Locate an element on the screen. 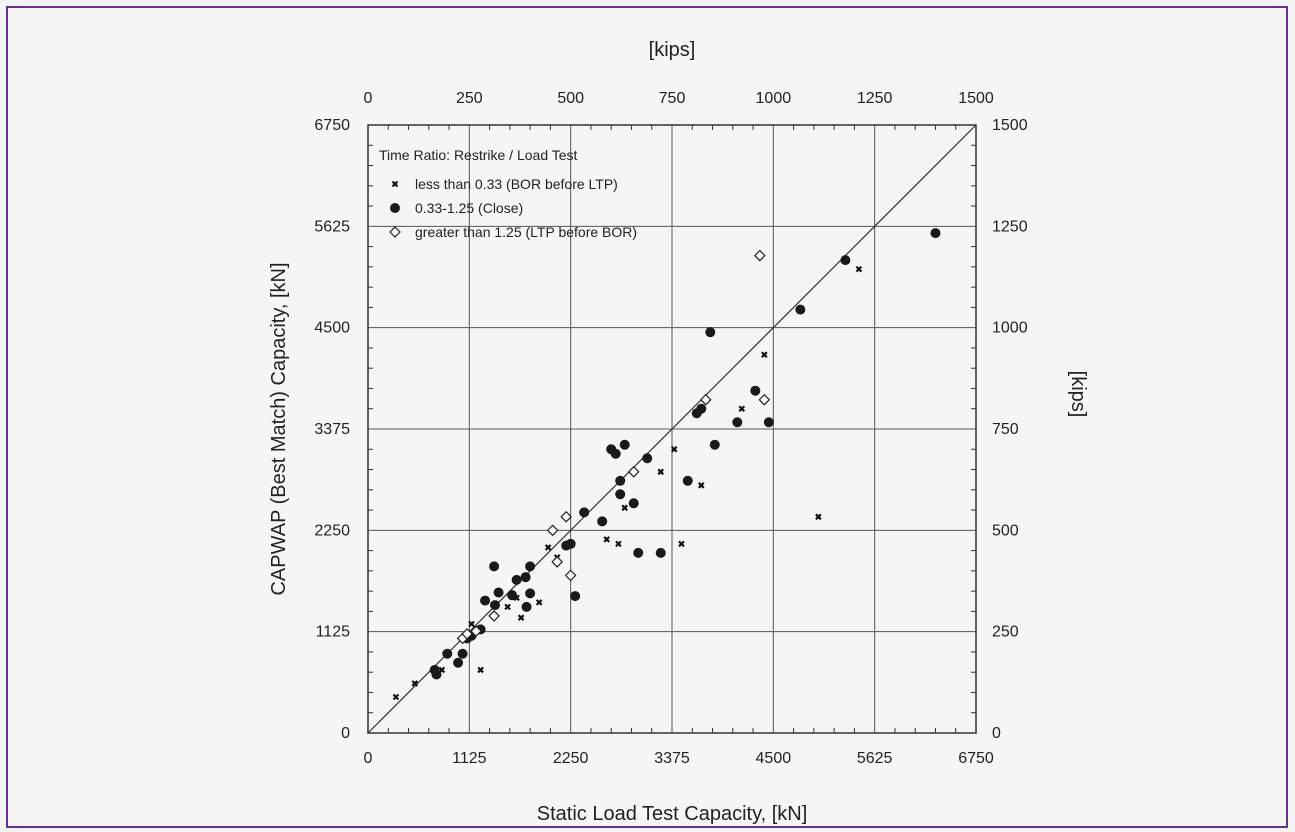  right-tick-label: 250 is located at coordinates (1005, 632).